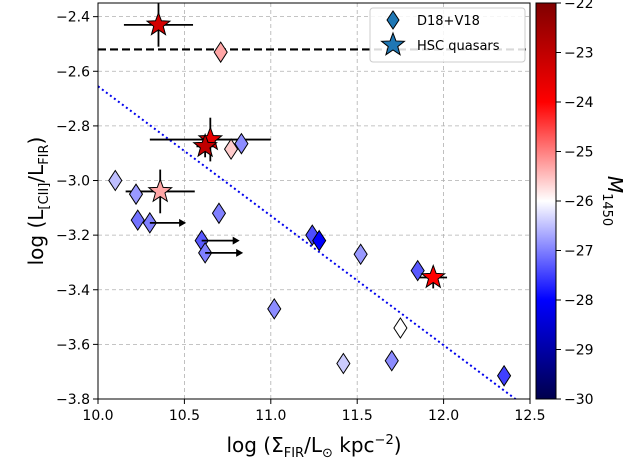 This screenshot has height=464, width=644. What do you see at coordinates (97, 416) in the screenshot?
I see `x-tick-label: 10.0` at bounding box center [97, 416].